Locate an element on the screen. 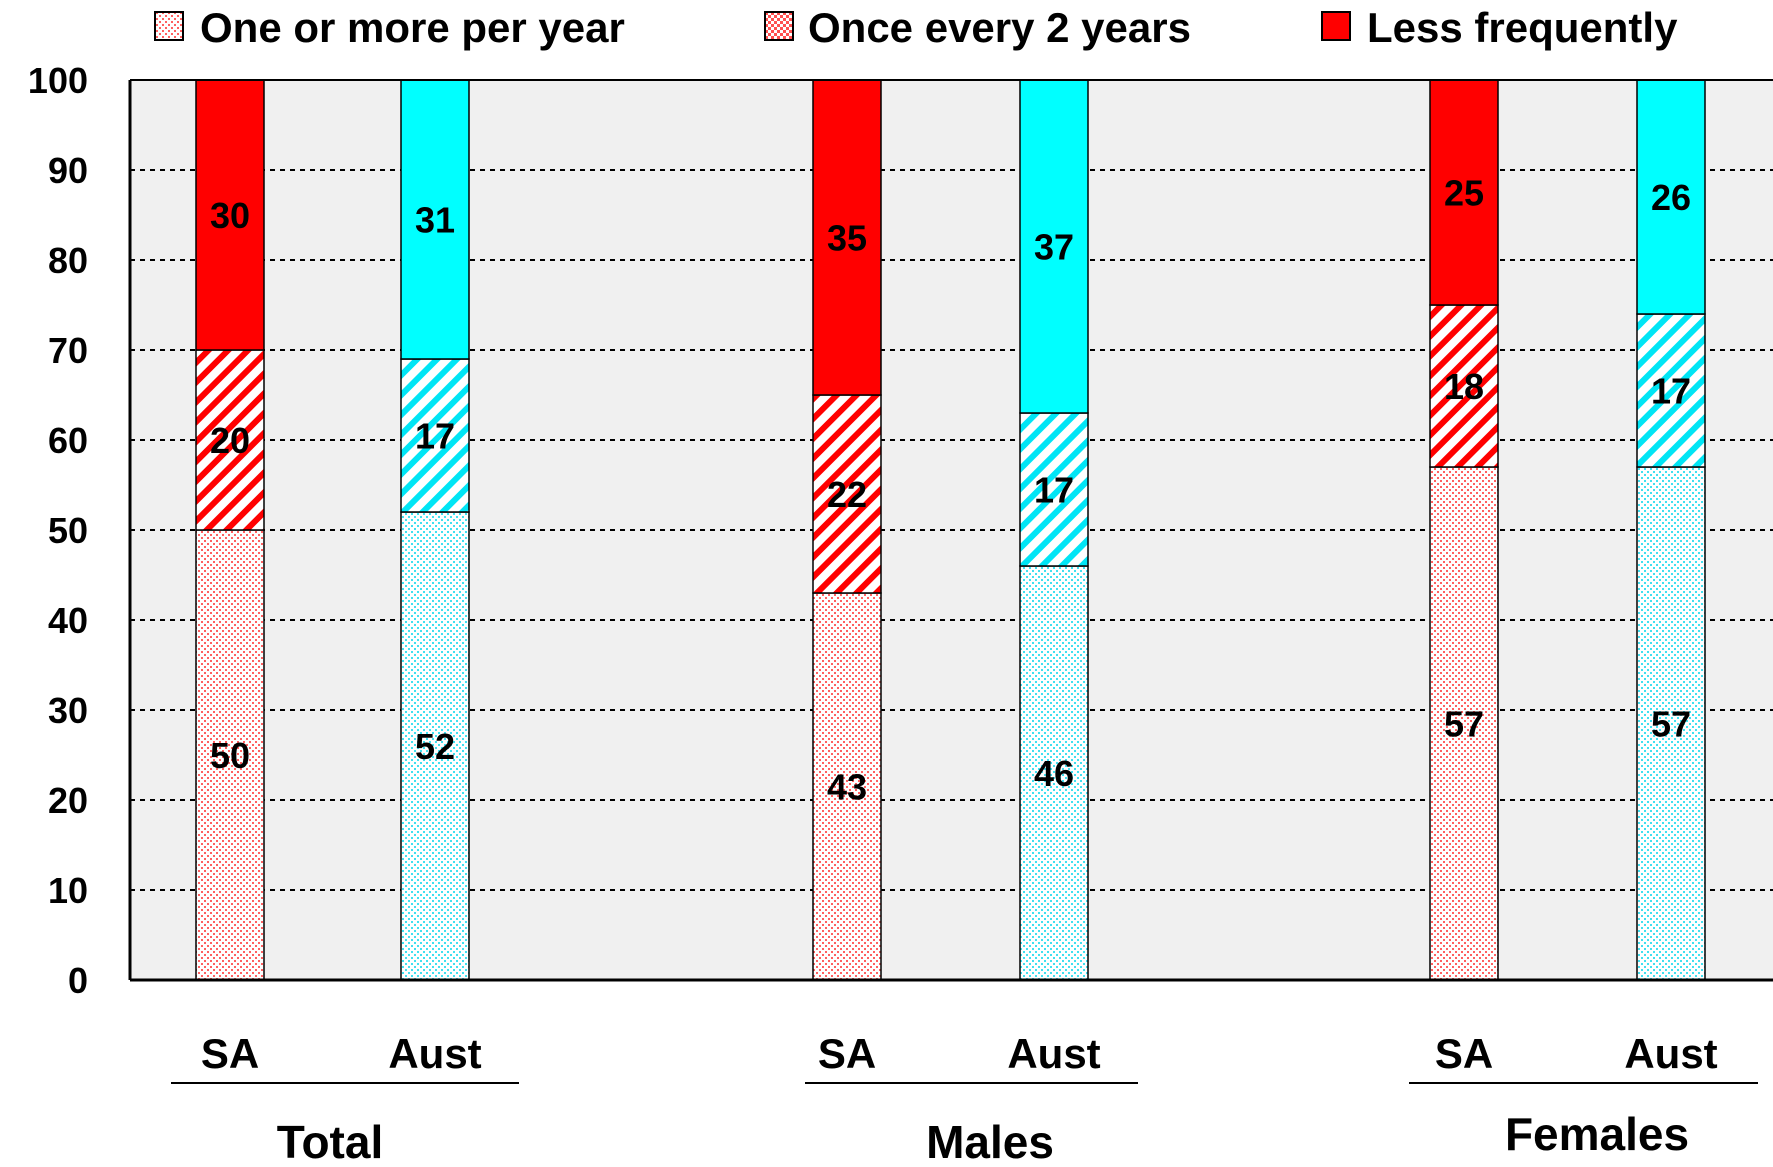 This screenshot has height=1167, width=1773. group-label: Females is located at coordinates (1597, 1134).